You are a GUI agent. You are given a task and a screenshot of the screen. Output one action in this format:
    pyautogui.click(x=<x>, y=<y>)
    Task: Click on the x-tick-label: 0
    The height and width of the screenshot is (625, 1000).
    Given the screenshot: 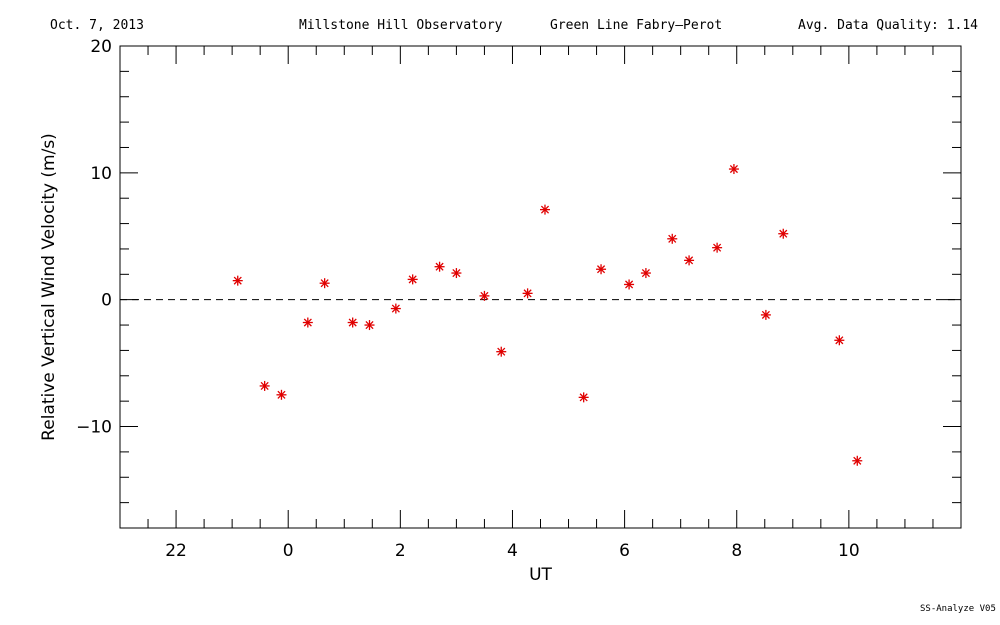 What is the action you would take?
    pyautogui.click(x=288, y=551)
    